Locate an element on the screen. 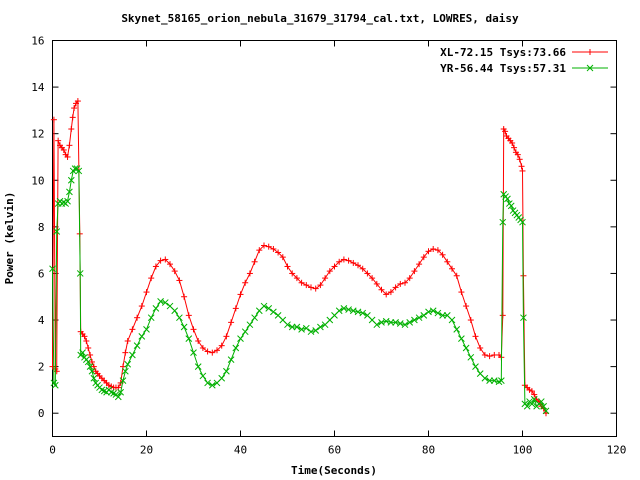 The width and height of the screenshot is (640, 480). x-tick-label: 0 is located at coordinates (52, 450).